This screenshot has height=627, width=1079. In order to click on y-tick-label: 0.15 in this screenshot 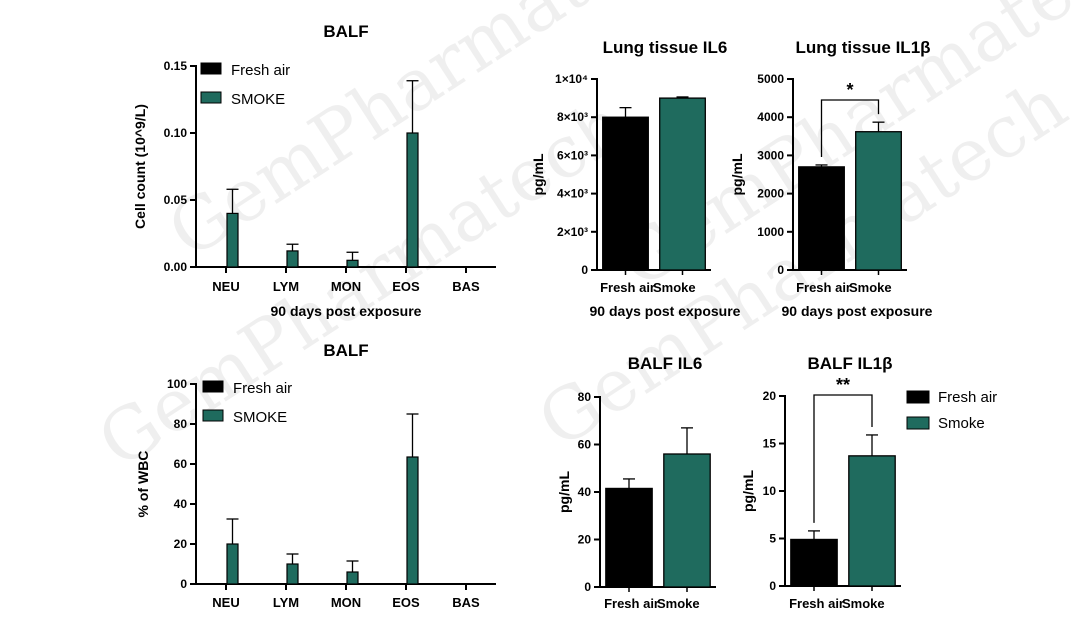, I will do `click(176, 66)`.